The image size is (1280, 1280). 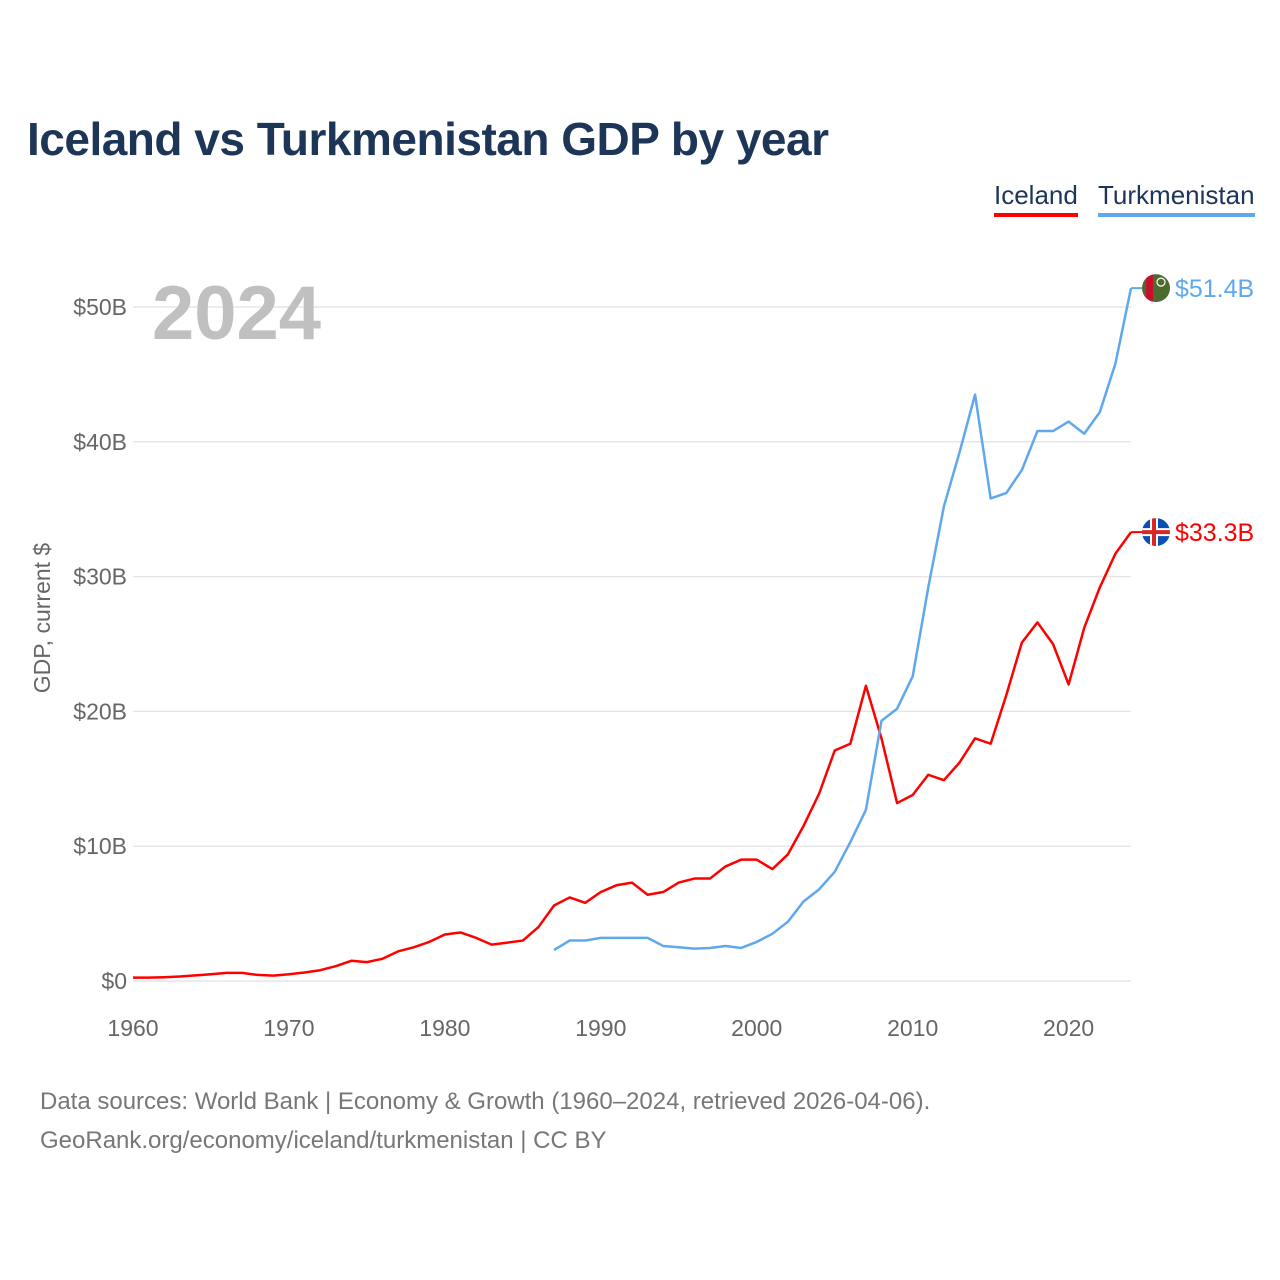 What do you see at coordinates (1161, 282) in the screenshot?
I see `flag-crescent` at bounding box center [1161, 282].